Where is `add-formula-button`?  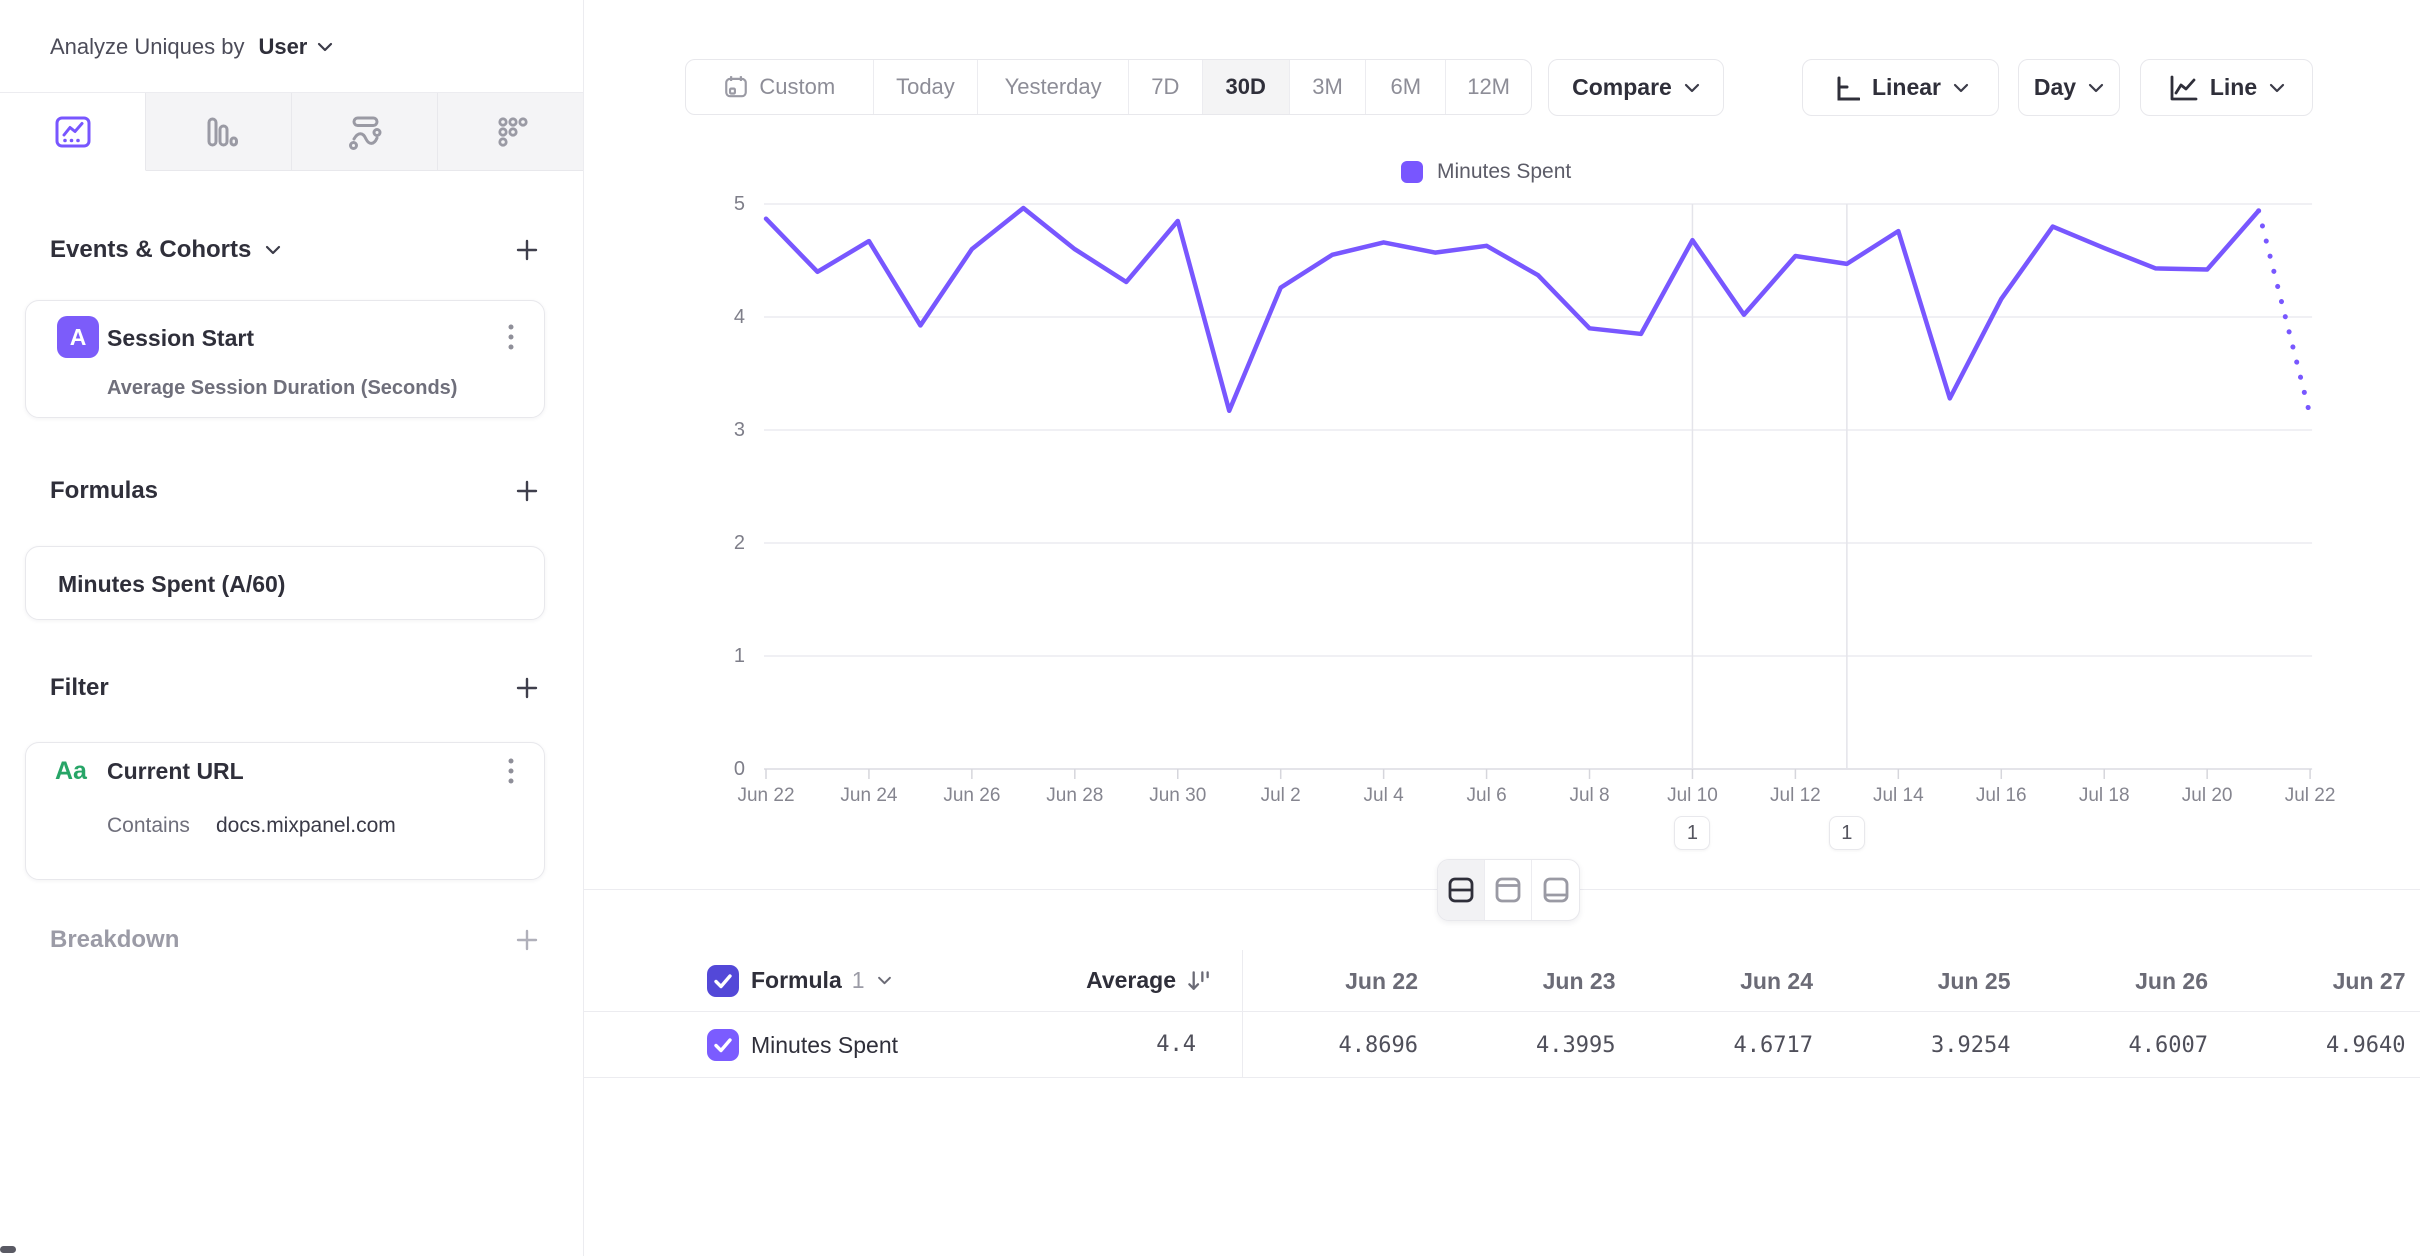
add-formula-button is located at coordinates (527, 491).